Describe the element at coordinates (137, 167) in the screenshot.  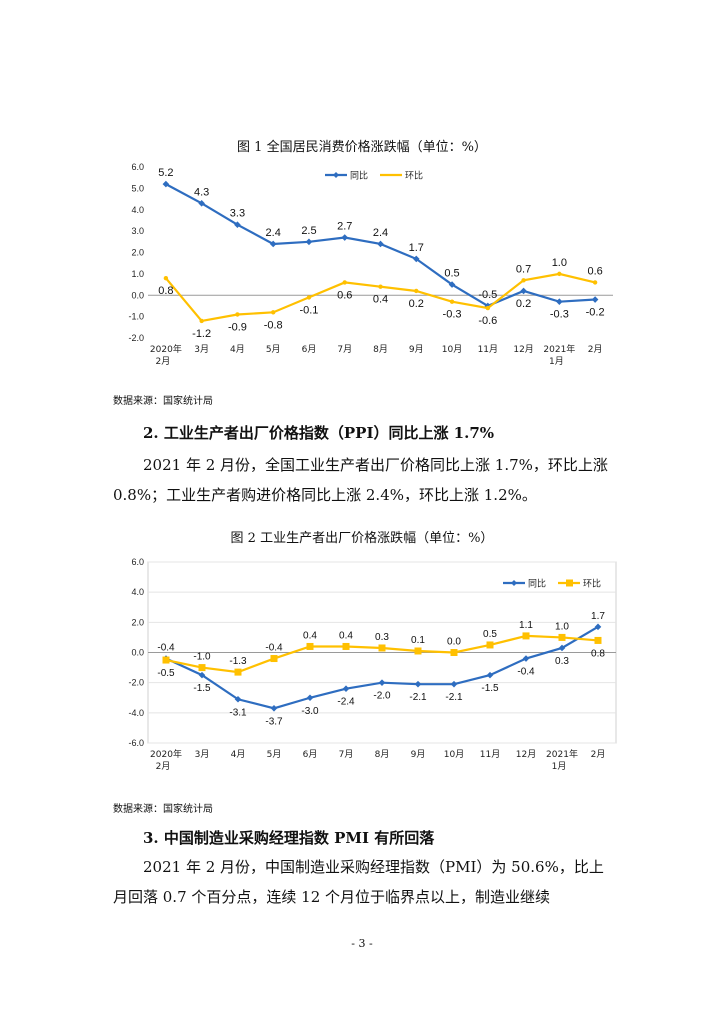
I see `y-tick-label: 6.0` at that location.